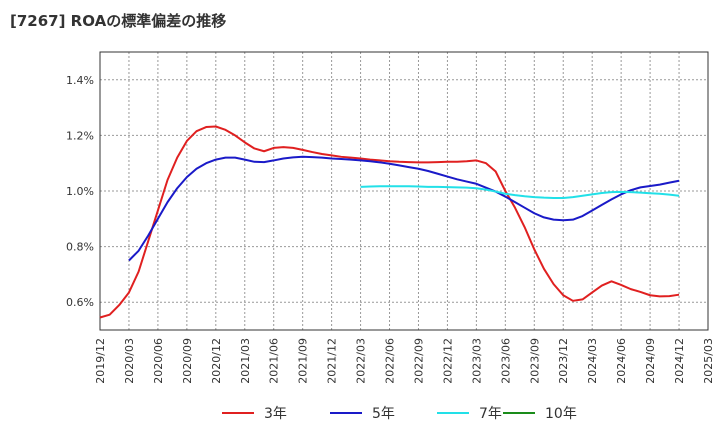 The image size is (720, 440). What do you see at coordinates (274, 361) in the screenshot?
I see `x-tick-label: 2021/06` at bounding box center [274, 361].